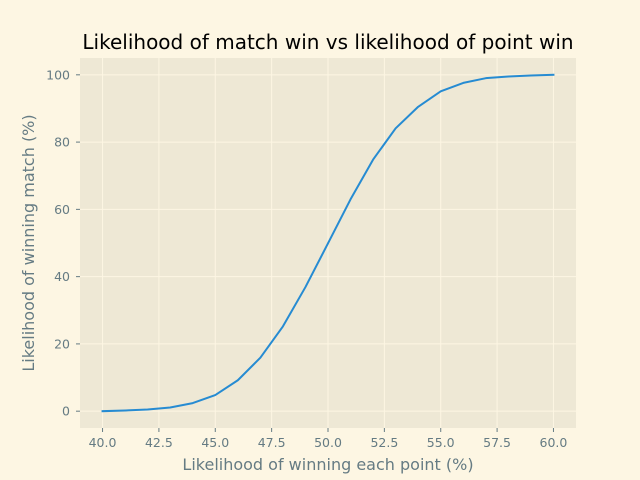 This screenshot has width=640, height=480. What do you see at coordinates (441, 442) in the screenshot?
I see `x-tick-label: 55.0` at bounding box center [441, 442].